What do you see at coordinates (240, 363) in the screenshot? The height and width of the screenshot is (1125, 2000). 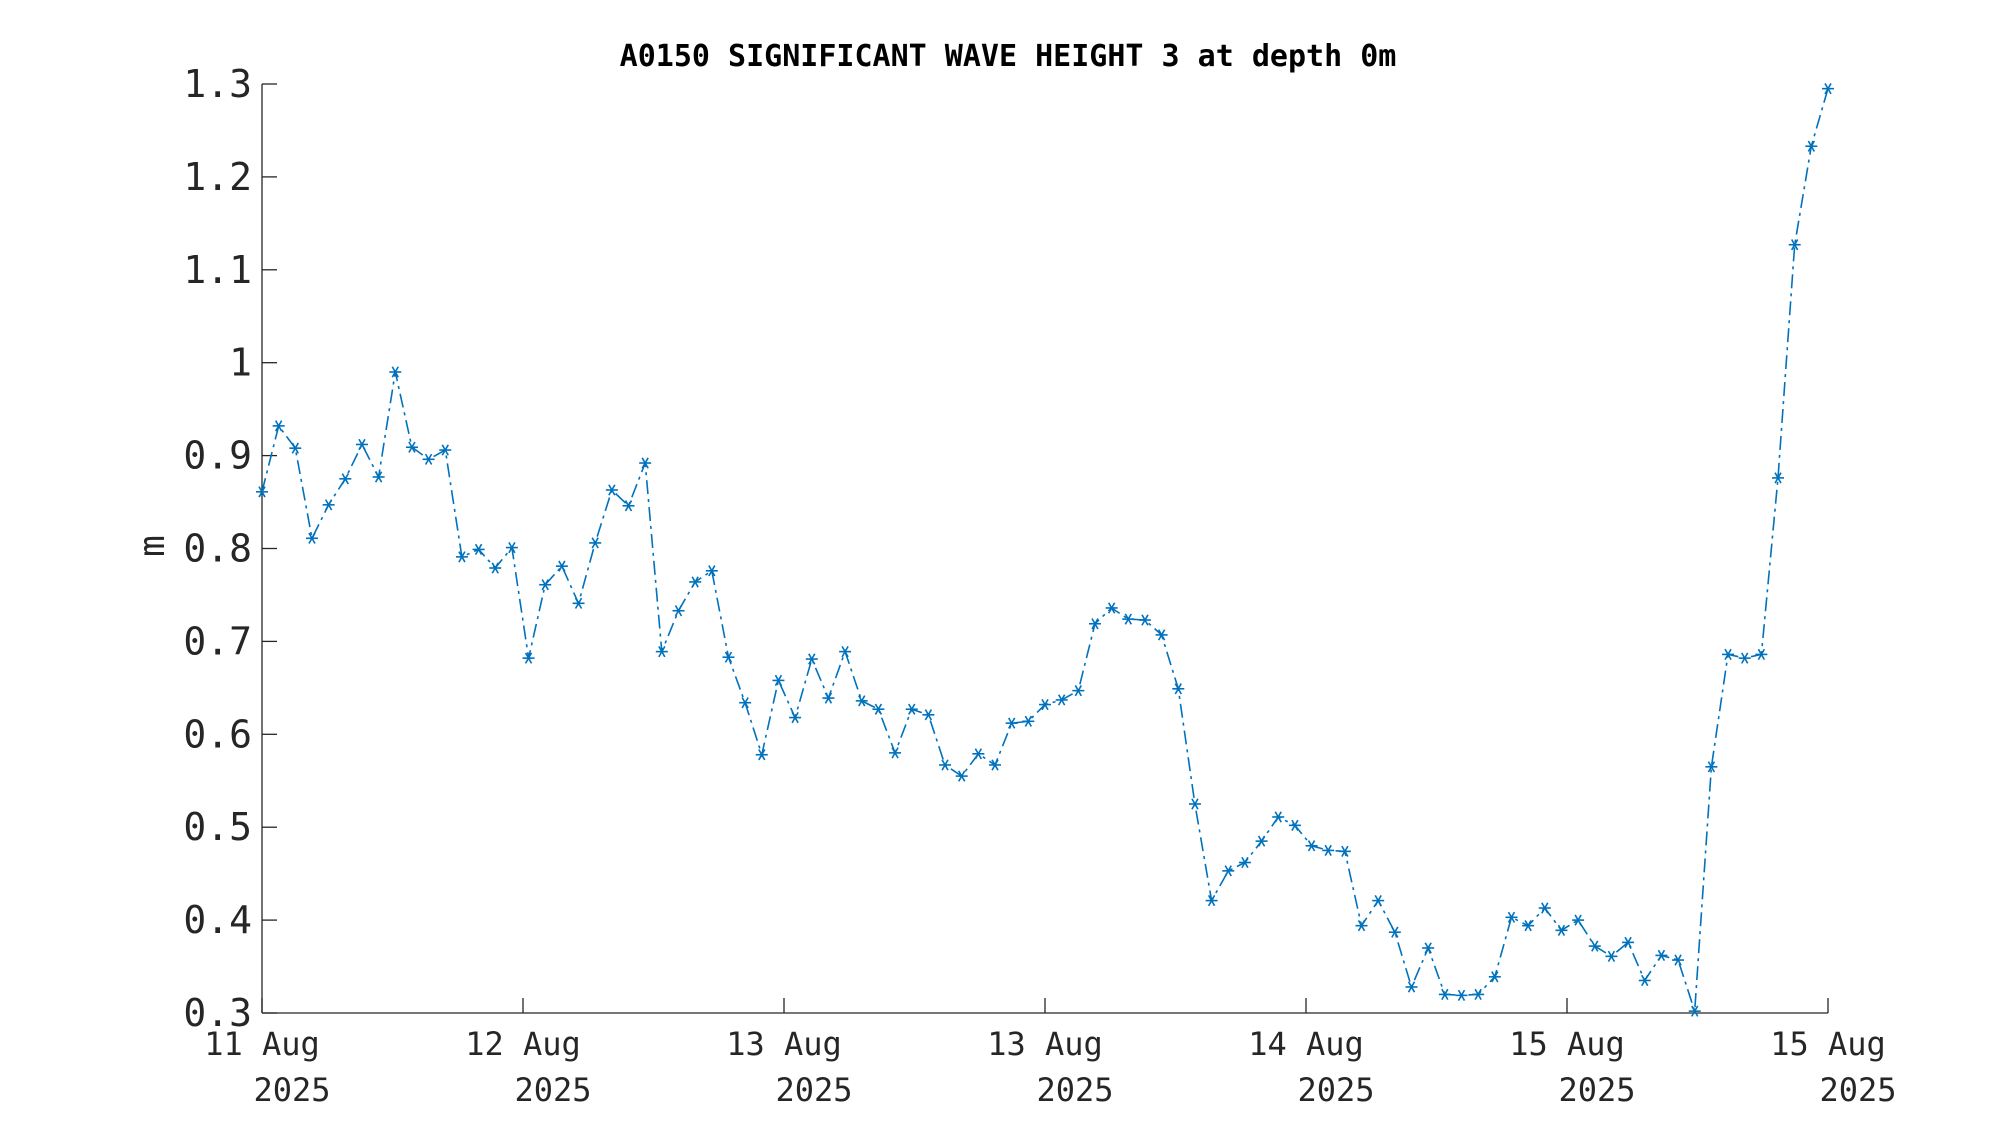 I see `y-tick-label: 1` at bounding box center [240, 363].